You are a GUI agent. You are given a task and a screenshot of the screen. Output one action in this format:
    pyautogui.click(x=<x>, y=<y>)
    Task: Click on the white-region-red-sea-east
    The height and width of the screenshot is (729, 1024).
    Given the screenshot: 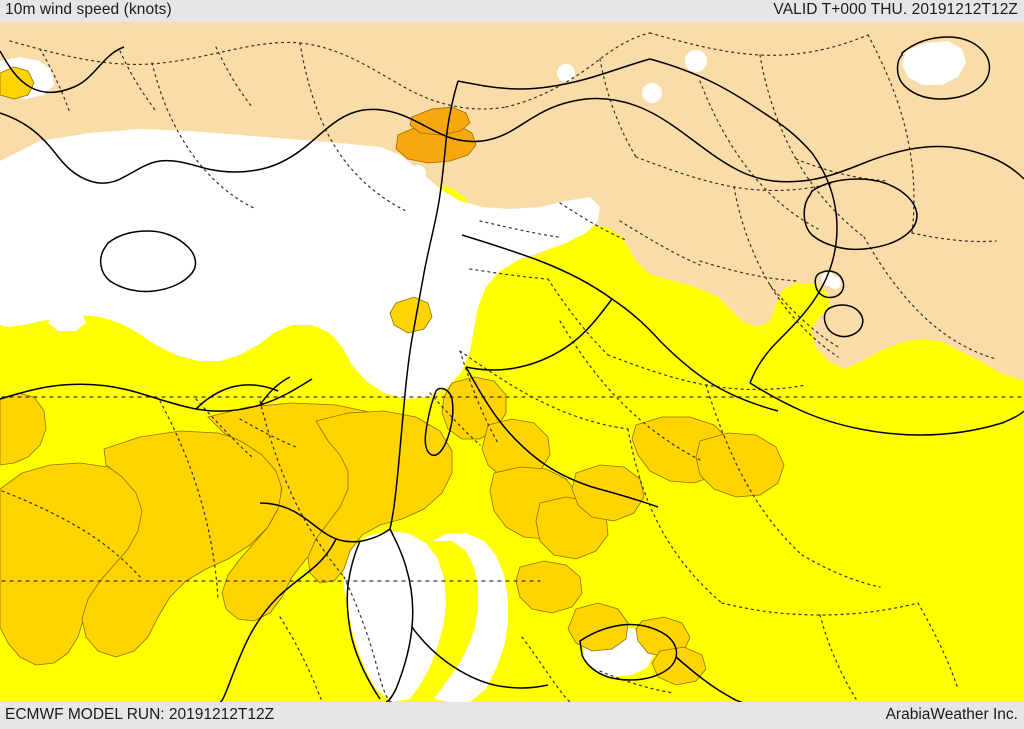 What is the action you would take?
    pyautogui.click(x=470, y=617)
    